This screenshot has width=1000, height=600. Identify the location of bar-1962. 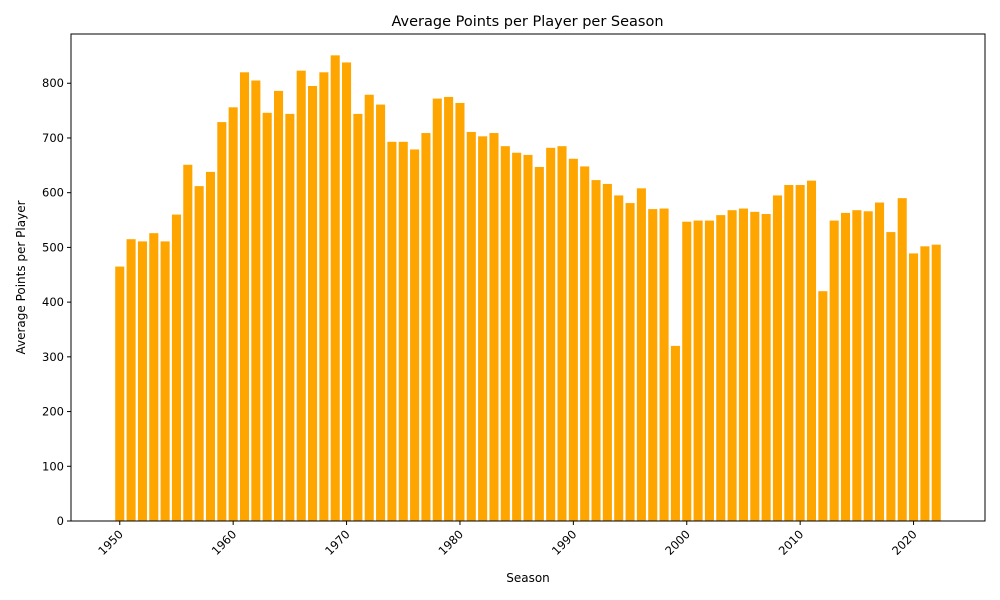
(256, 300).